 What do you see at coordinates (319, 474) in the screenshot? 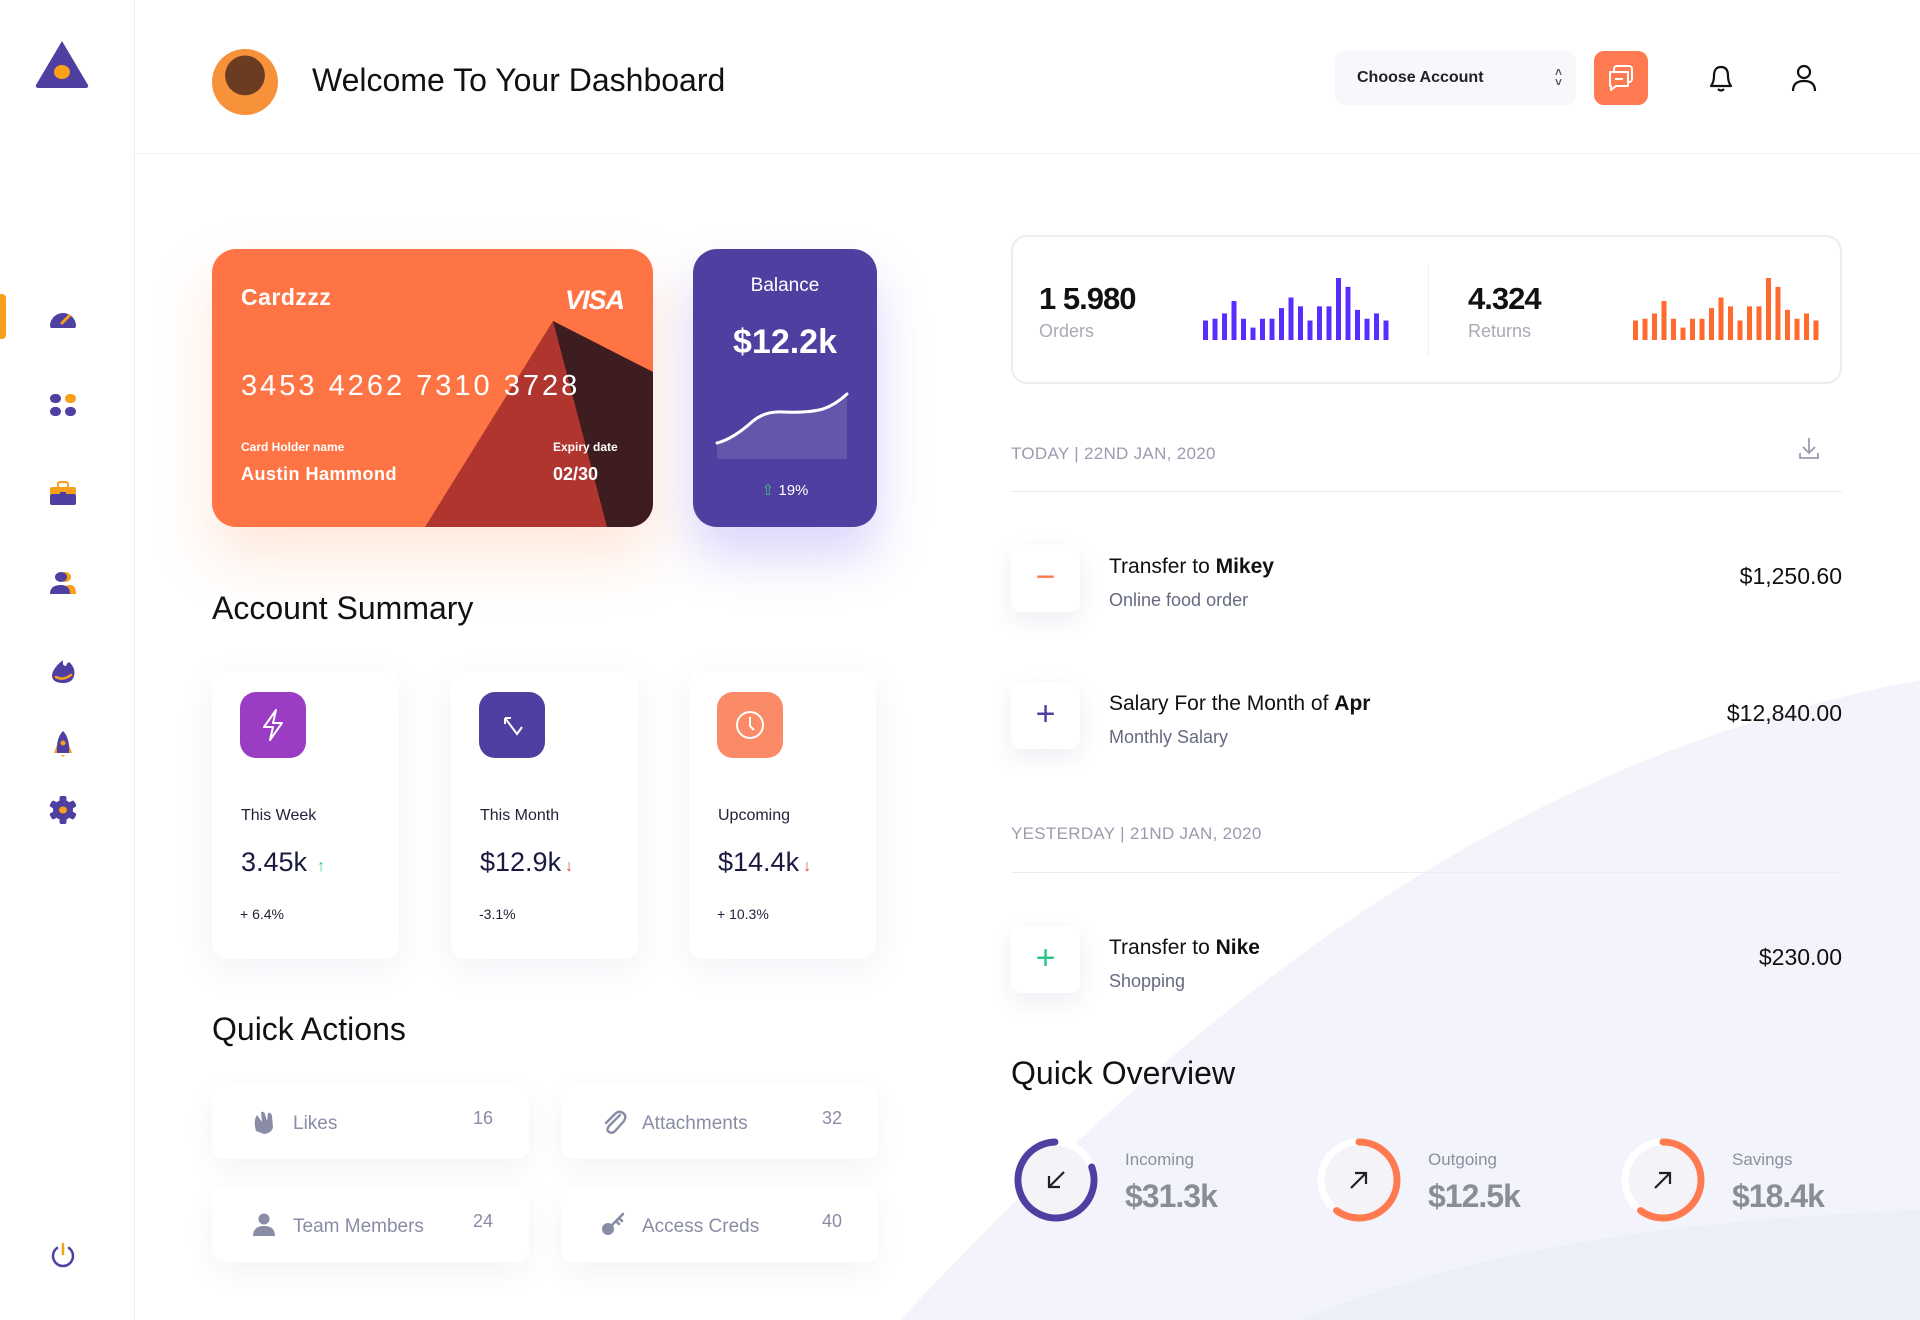
I see `card-holder: Austin Hammond` at bounding box center [319, 474].